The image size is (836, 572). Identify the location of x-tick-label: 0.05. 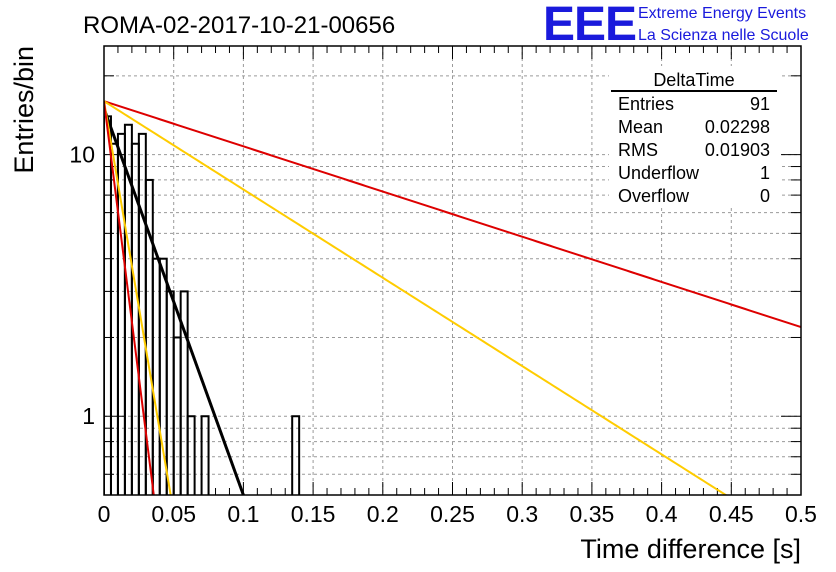
(173, 514).